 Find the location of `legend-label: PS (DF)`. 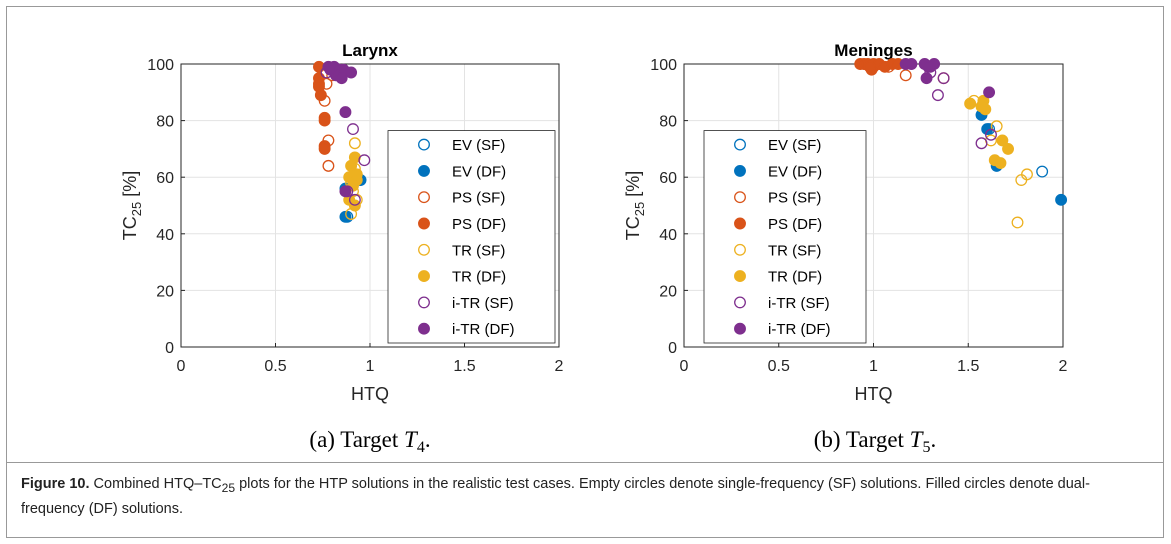

legend-label: PS (DF) is located at coordinates (795, 224).